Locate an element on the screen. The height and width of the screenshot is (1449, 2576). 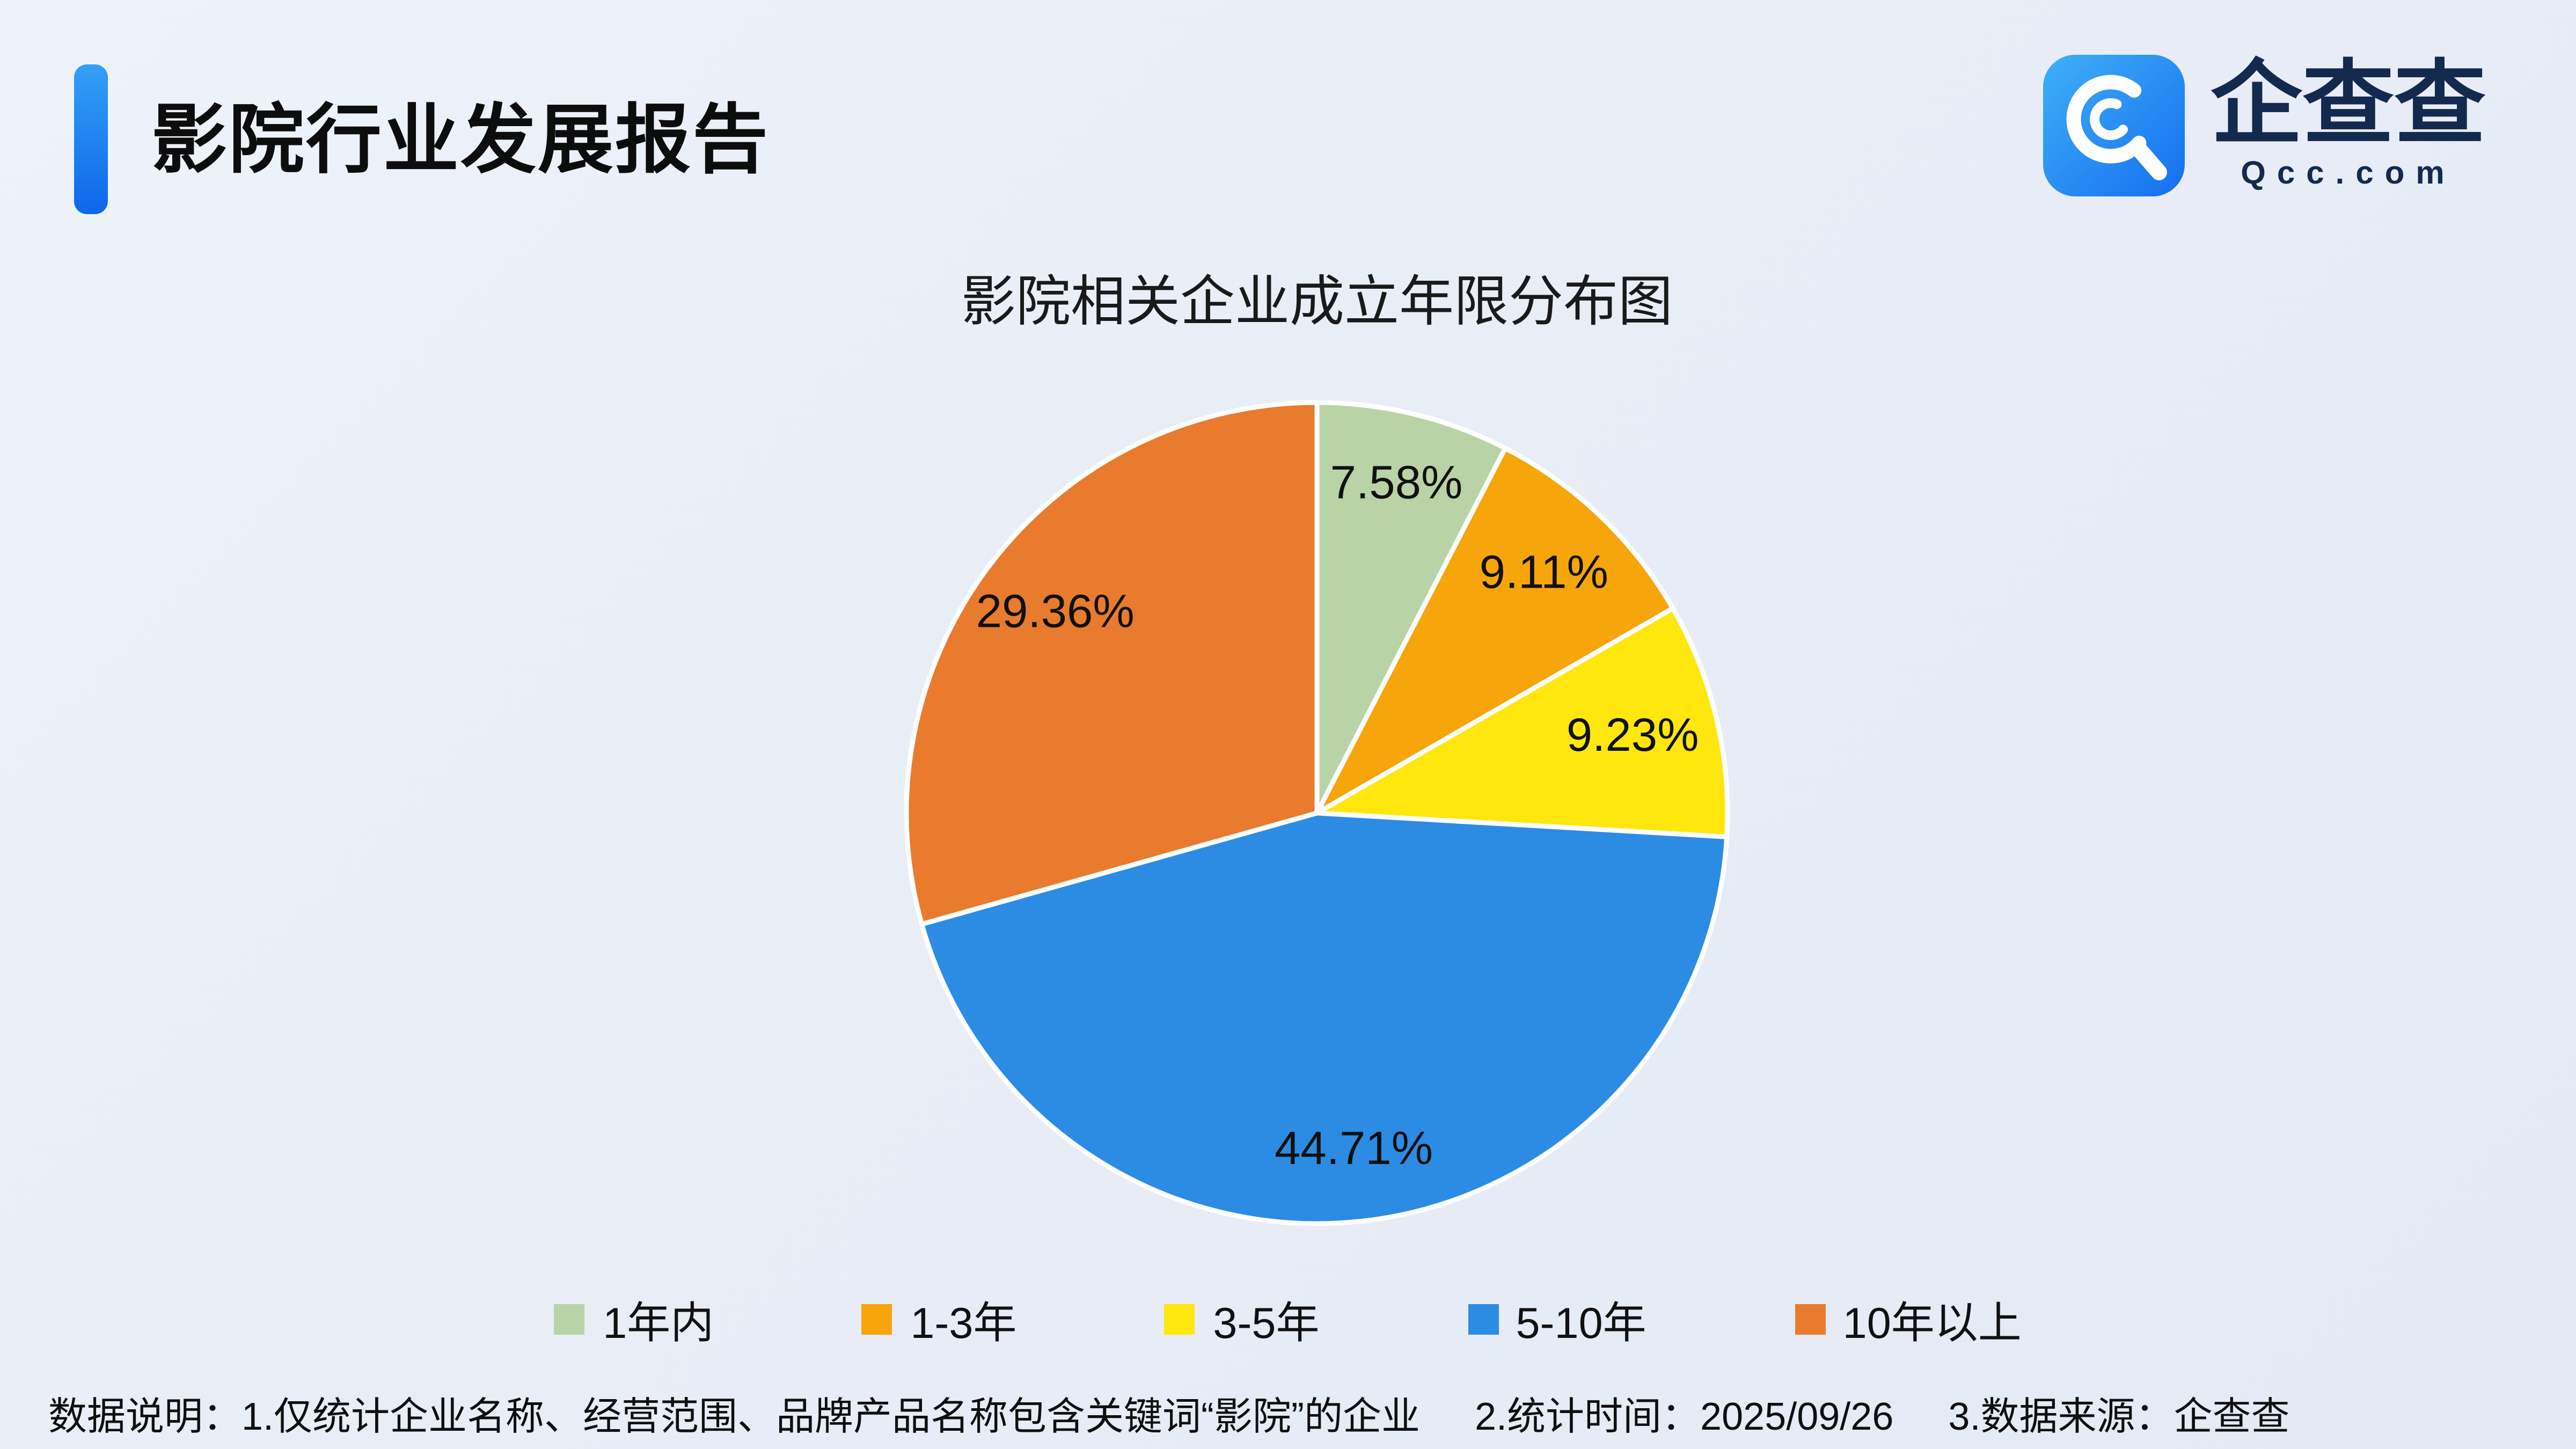
pie-label-3-5年: 9.23% is located at coordinates (1633, 735).